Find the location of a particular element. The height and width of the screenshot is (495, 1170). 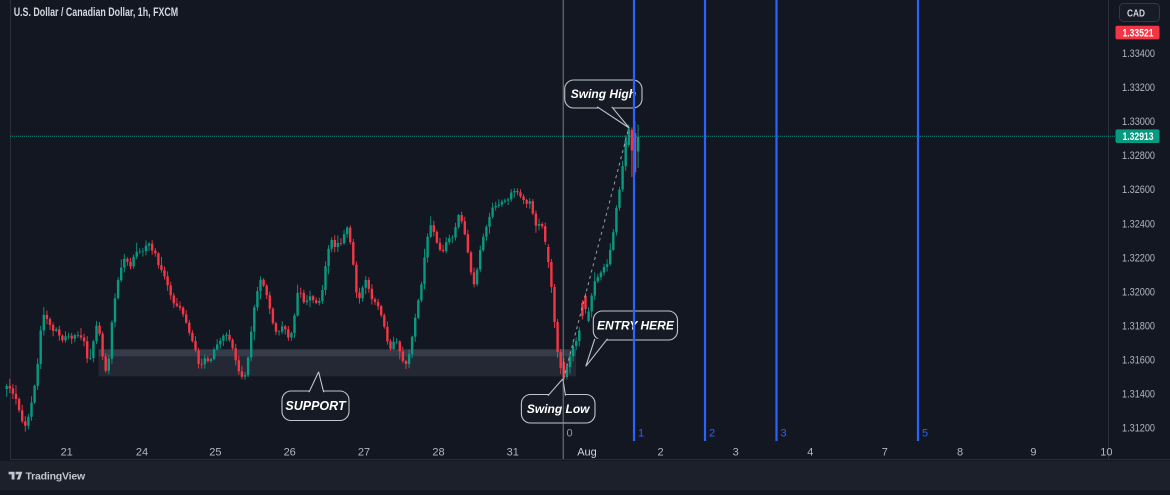

svg-text: 1.31800 is located at coordinates (1138, 326).